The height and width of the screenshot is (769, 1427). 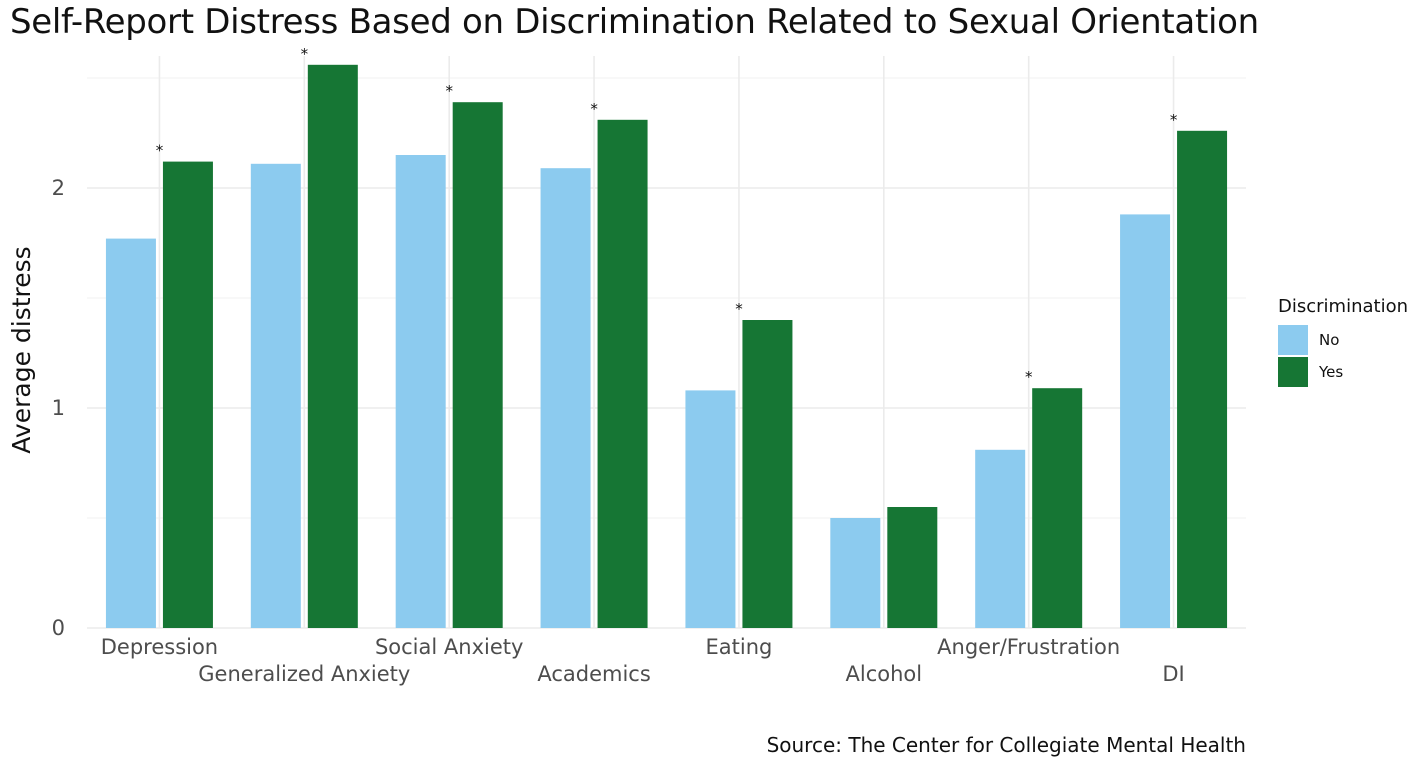 What do you see at coordinates (1028, 647) in the screenshot?
I see `x-tick-label: Anger/Frustration` at bounding box center [1028, 647].